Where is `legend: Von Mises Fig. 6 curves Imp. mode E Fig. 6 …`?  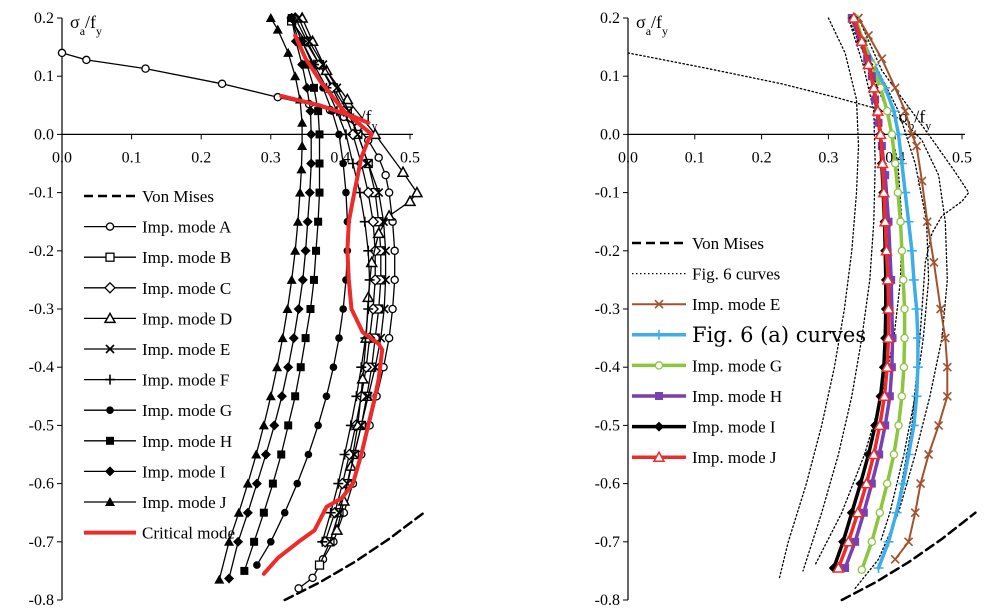 legend: Von Mises Fig. 6 curves Imp. mode E Fig. 6 … is located at coordinates (749, 350).